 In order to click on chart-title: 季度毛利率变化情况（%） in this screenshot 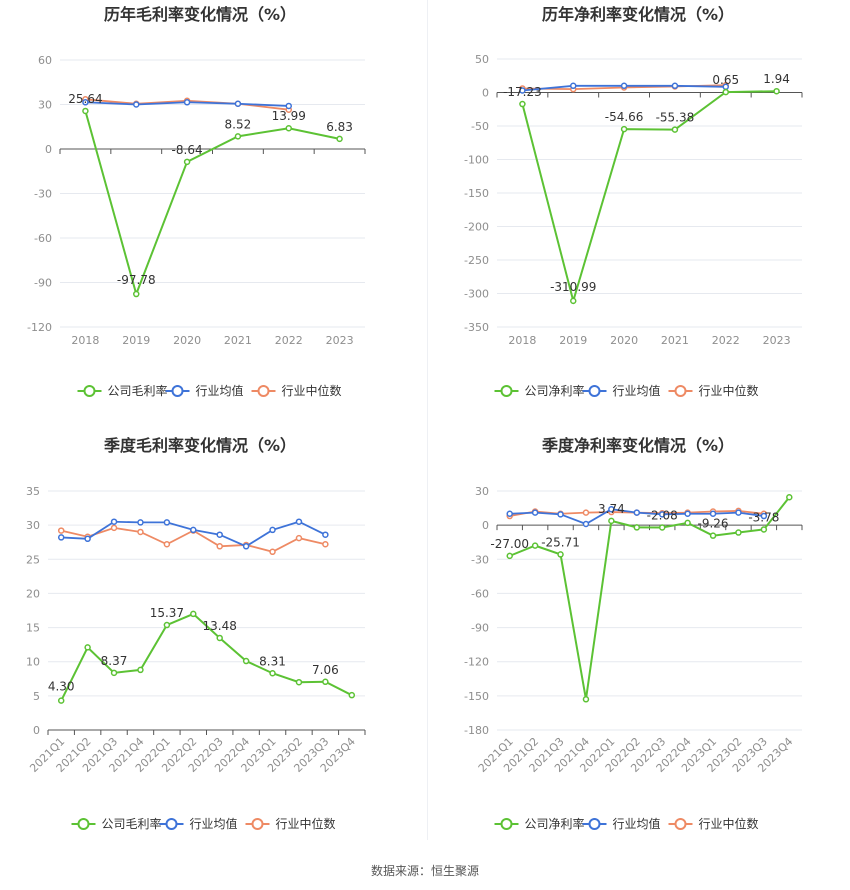, I will do `click(199, 445)`.